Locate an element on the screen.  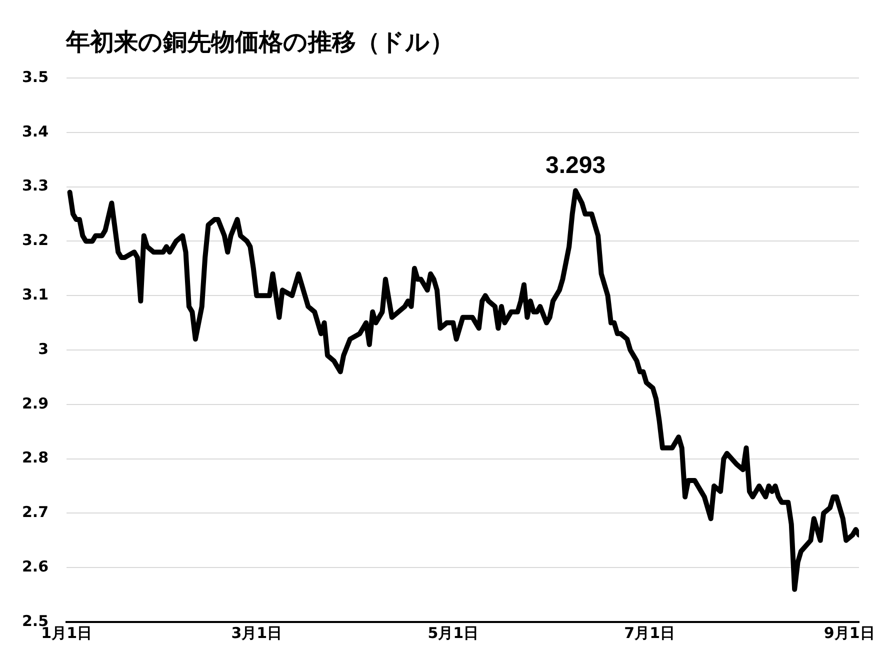
y-tick-label: 3.4 is located at coordinates (35, 131).